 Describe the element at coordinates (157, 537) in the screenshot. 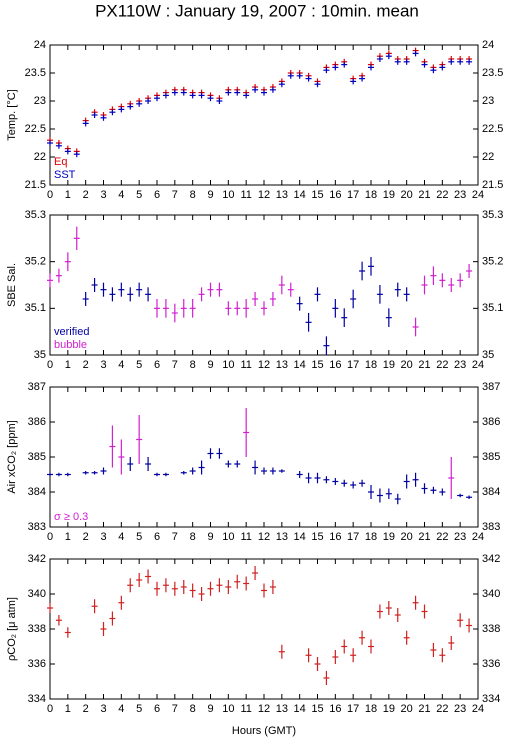

I see `x-tick-label: 6` at that location.